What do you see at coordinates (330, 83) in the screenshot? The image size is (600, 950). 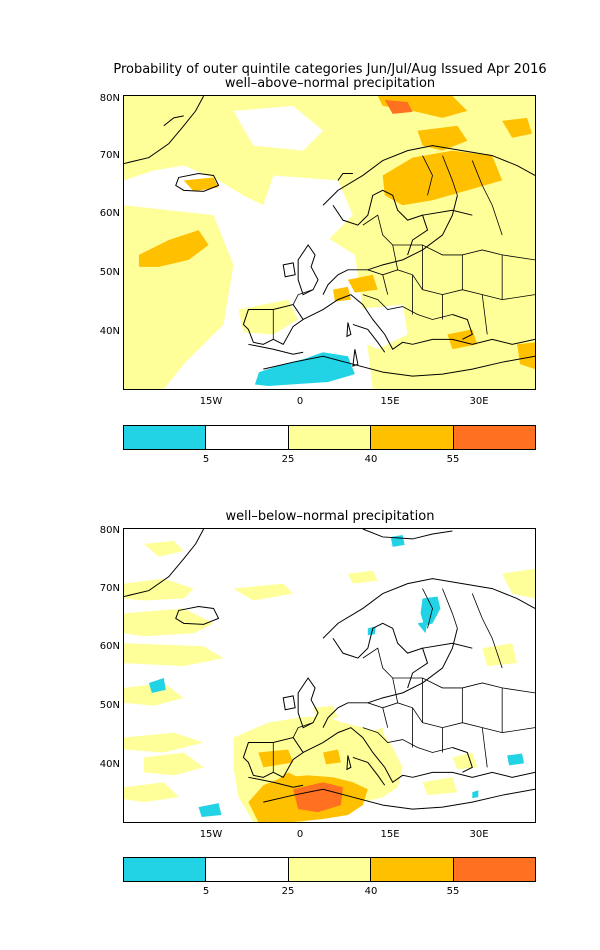 I see `panel-above-subtitle: well–above–normal precipitation` at bounding box center [330, 83].